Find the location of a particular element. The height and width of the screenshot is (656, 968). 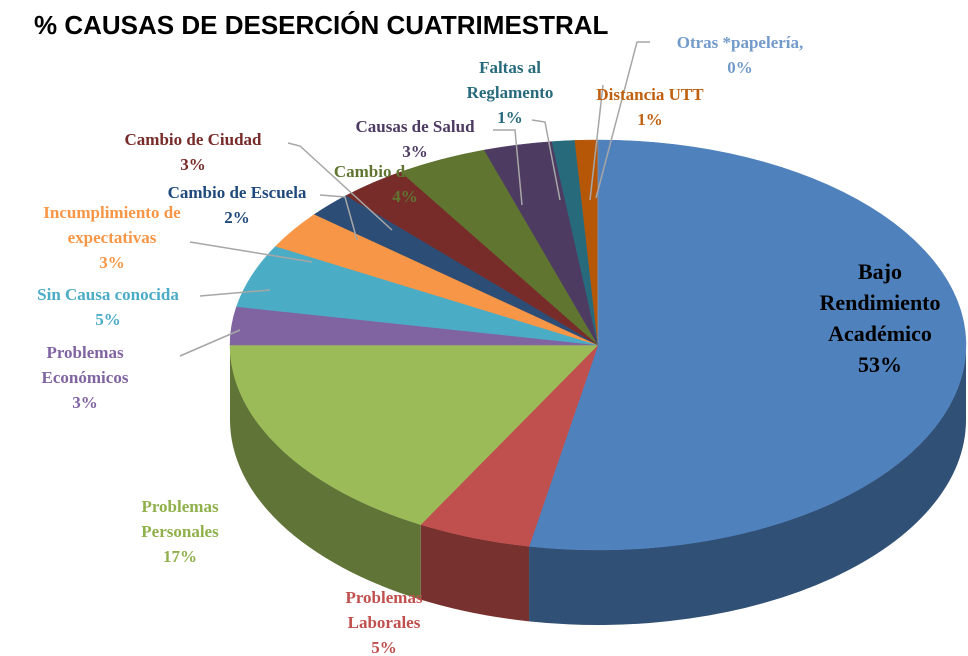

label-category: Cambio de Ciudad is located at coordinates (193, 139).